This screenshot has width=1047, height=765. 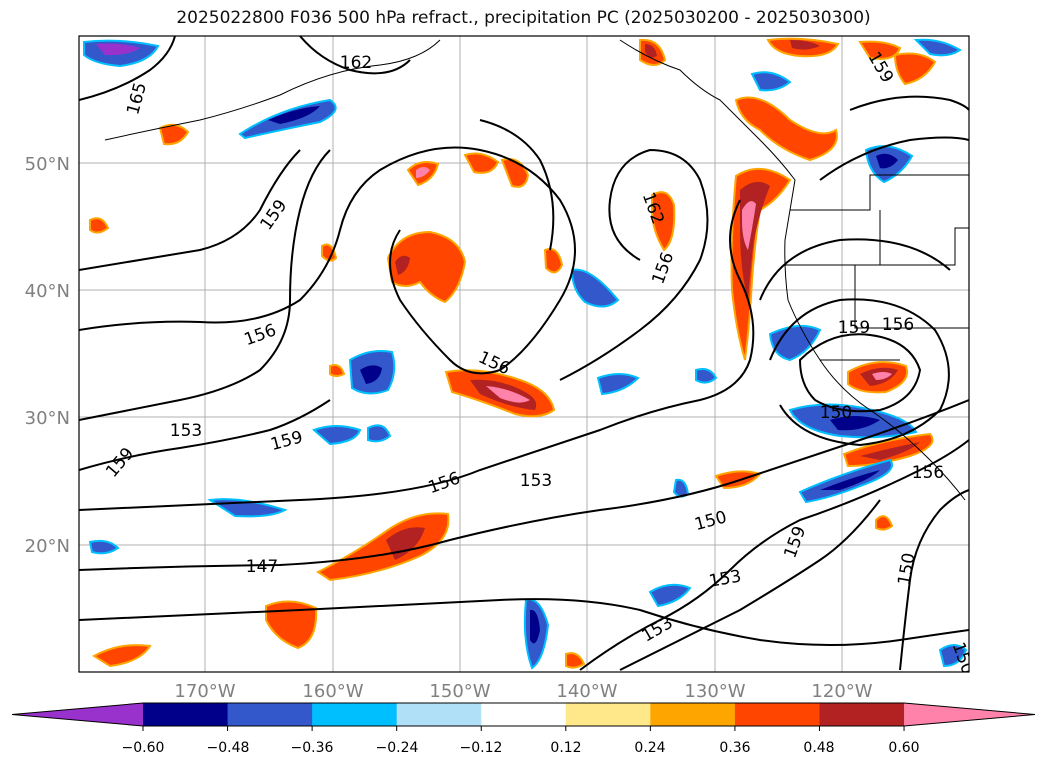 I want to click on contour-label: 150, so click(x=836, y=413).